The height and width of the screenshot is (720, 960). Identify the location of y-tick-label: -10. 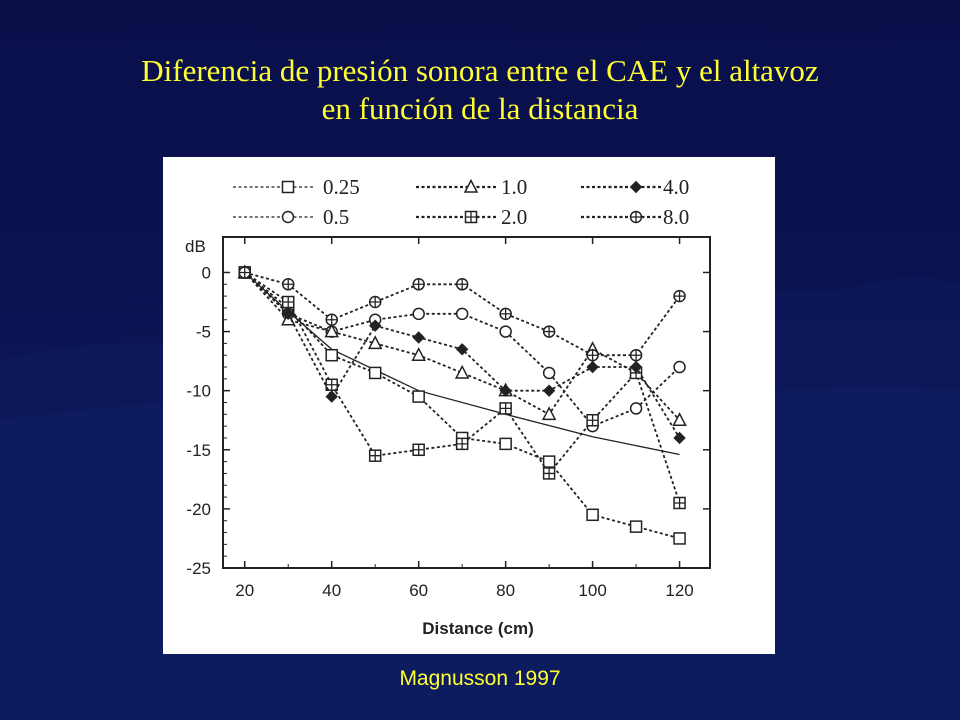
(198, 391).